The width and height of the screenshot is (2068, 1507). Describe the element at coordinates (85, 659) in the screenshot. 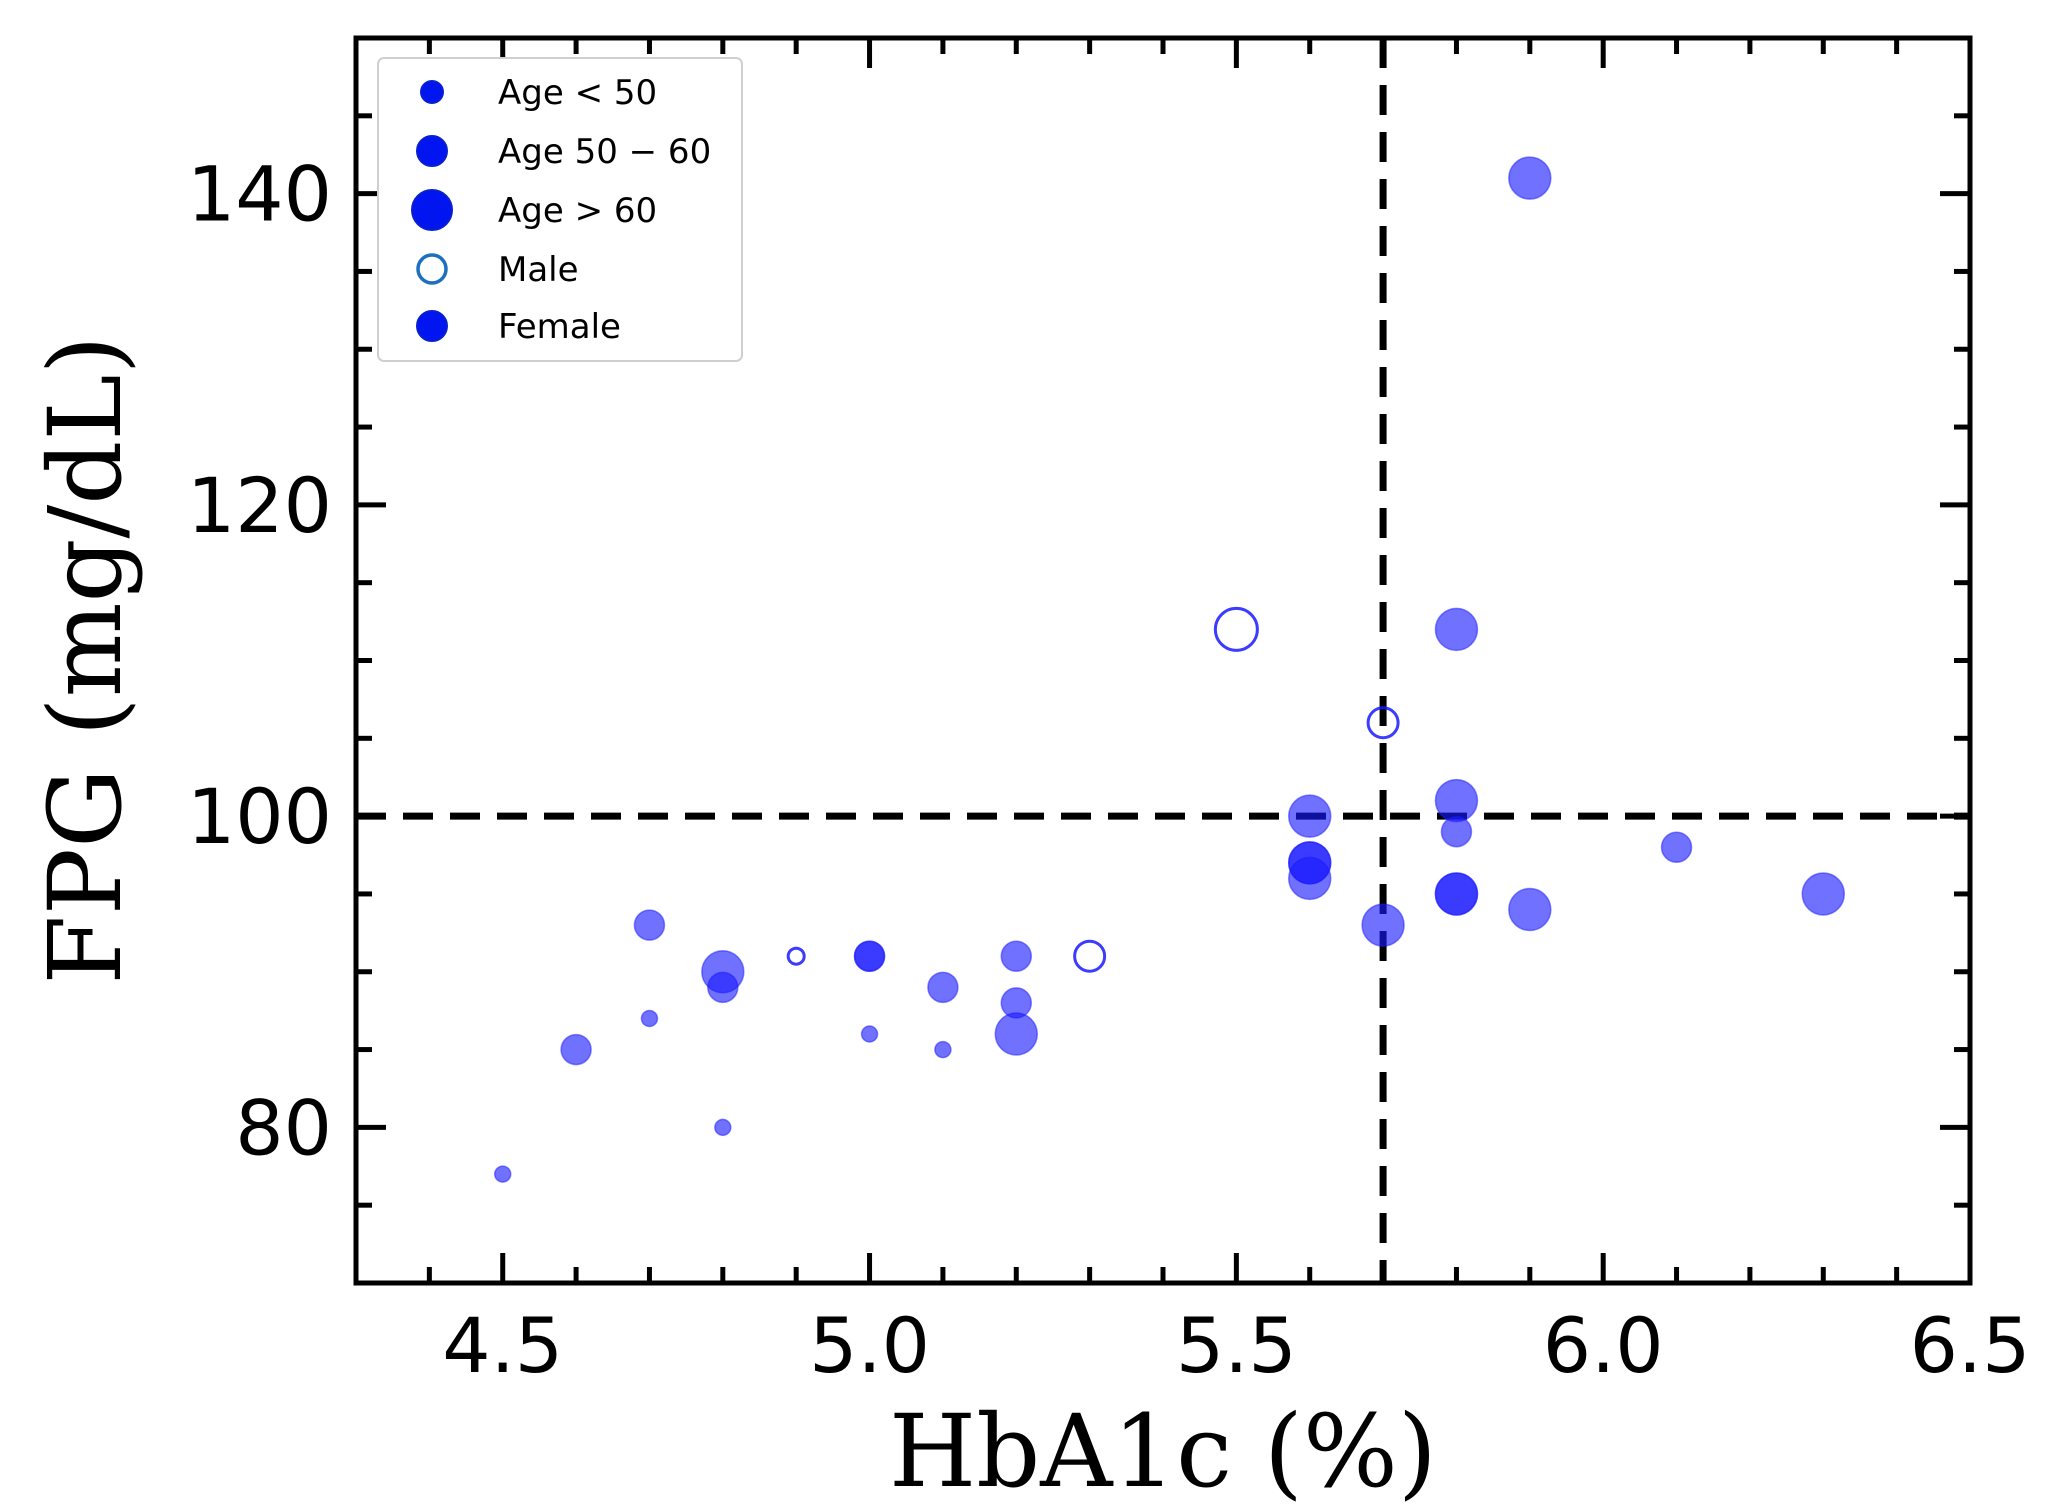

I see `y-axis-title: FPG (mg/dL)` at that location.